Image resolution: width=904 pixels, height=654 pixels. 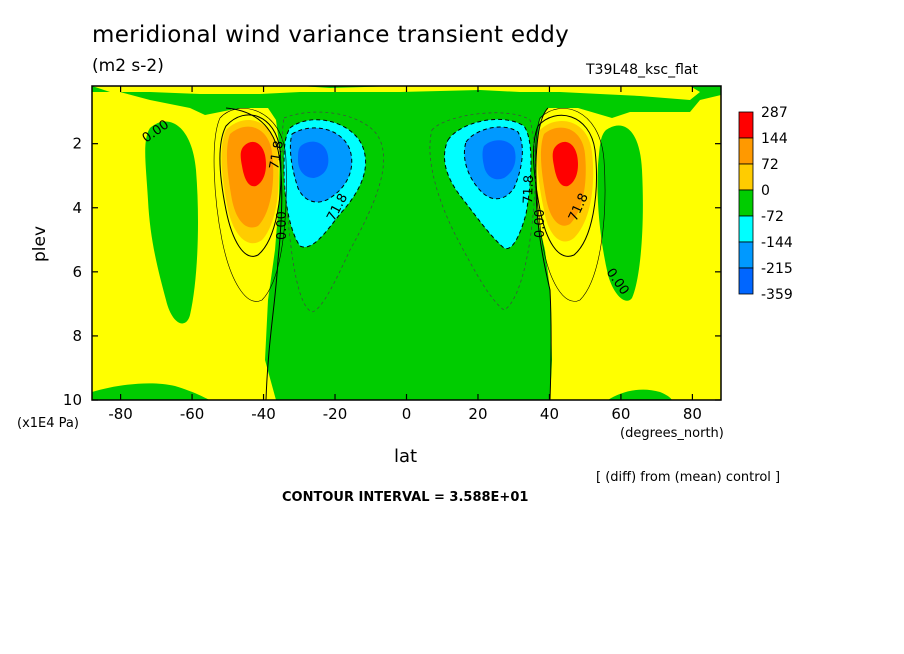 What do you see at coordinates (570, 205) in the screenshot?
I see `contour-line-pos-right-faint` at bounding box center [570, 205].